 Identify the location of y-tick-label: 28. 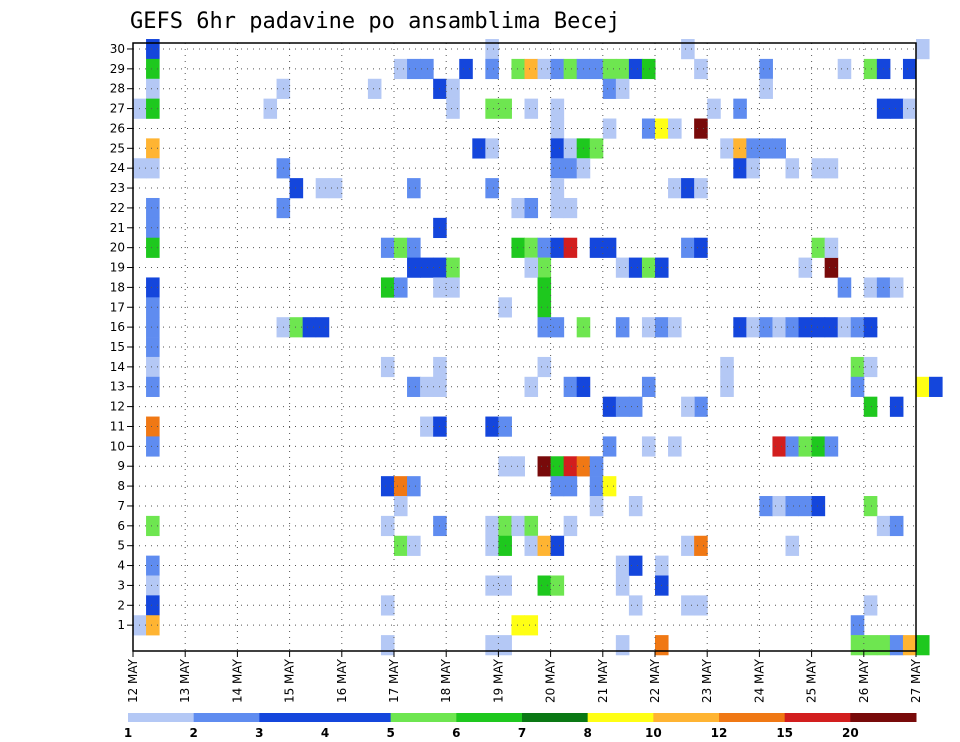
(117, 89).